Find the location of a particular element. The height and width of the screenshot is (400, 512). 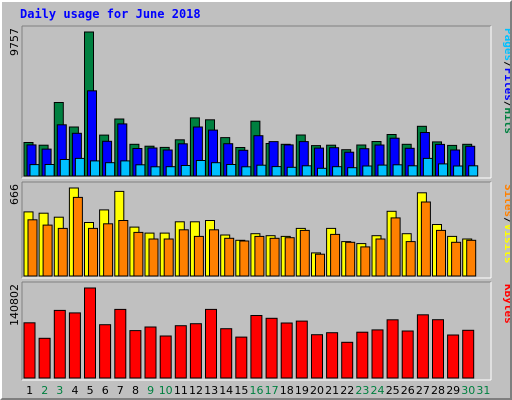

y-max-label: 666 is located at coordinates (14, 194).